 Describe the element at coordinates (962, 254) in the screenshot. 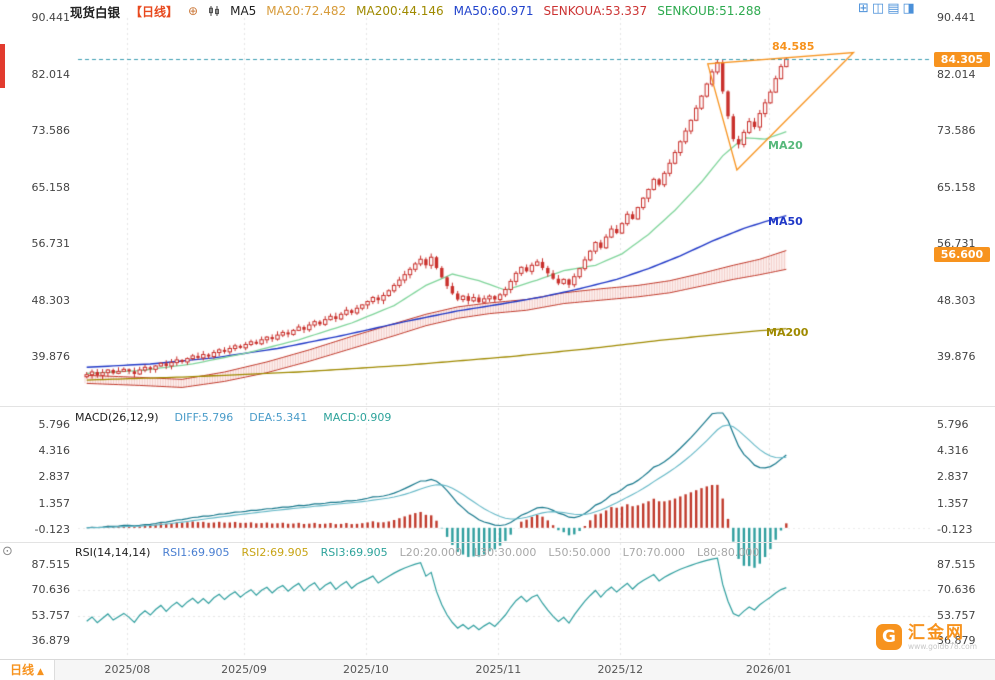

I see `senkou-price-badge: 56.600` at that location.